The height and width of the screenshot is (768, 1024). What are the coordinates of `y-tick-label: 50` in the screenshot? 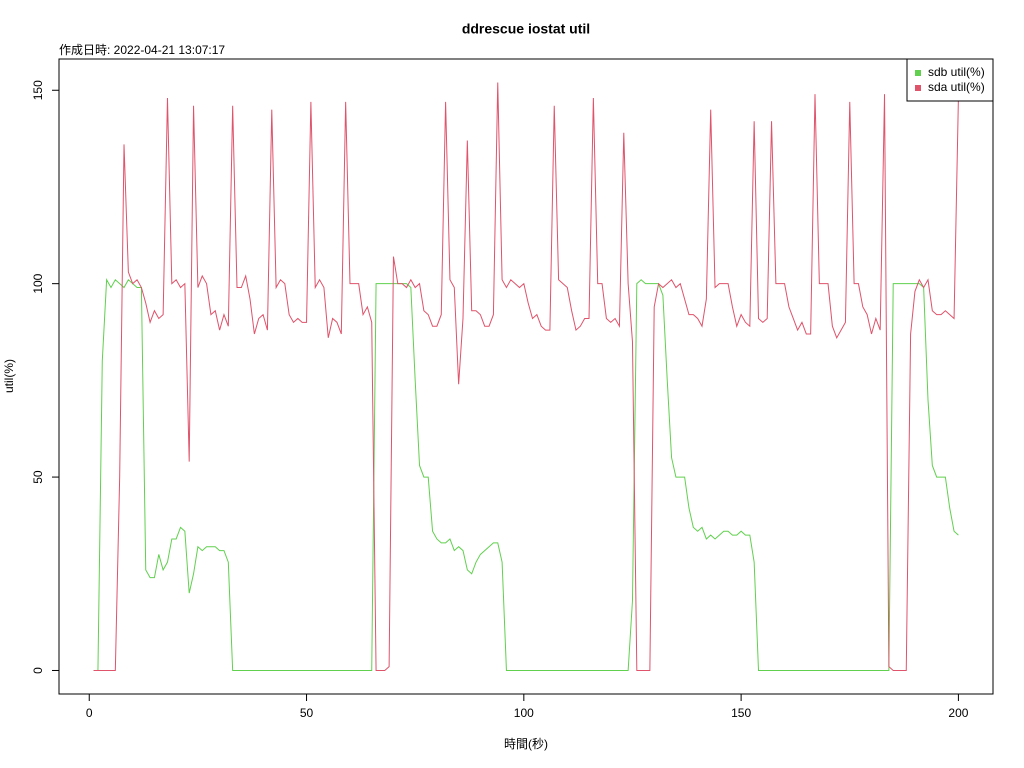 It's located at (38, 477).